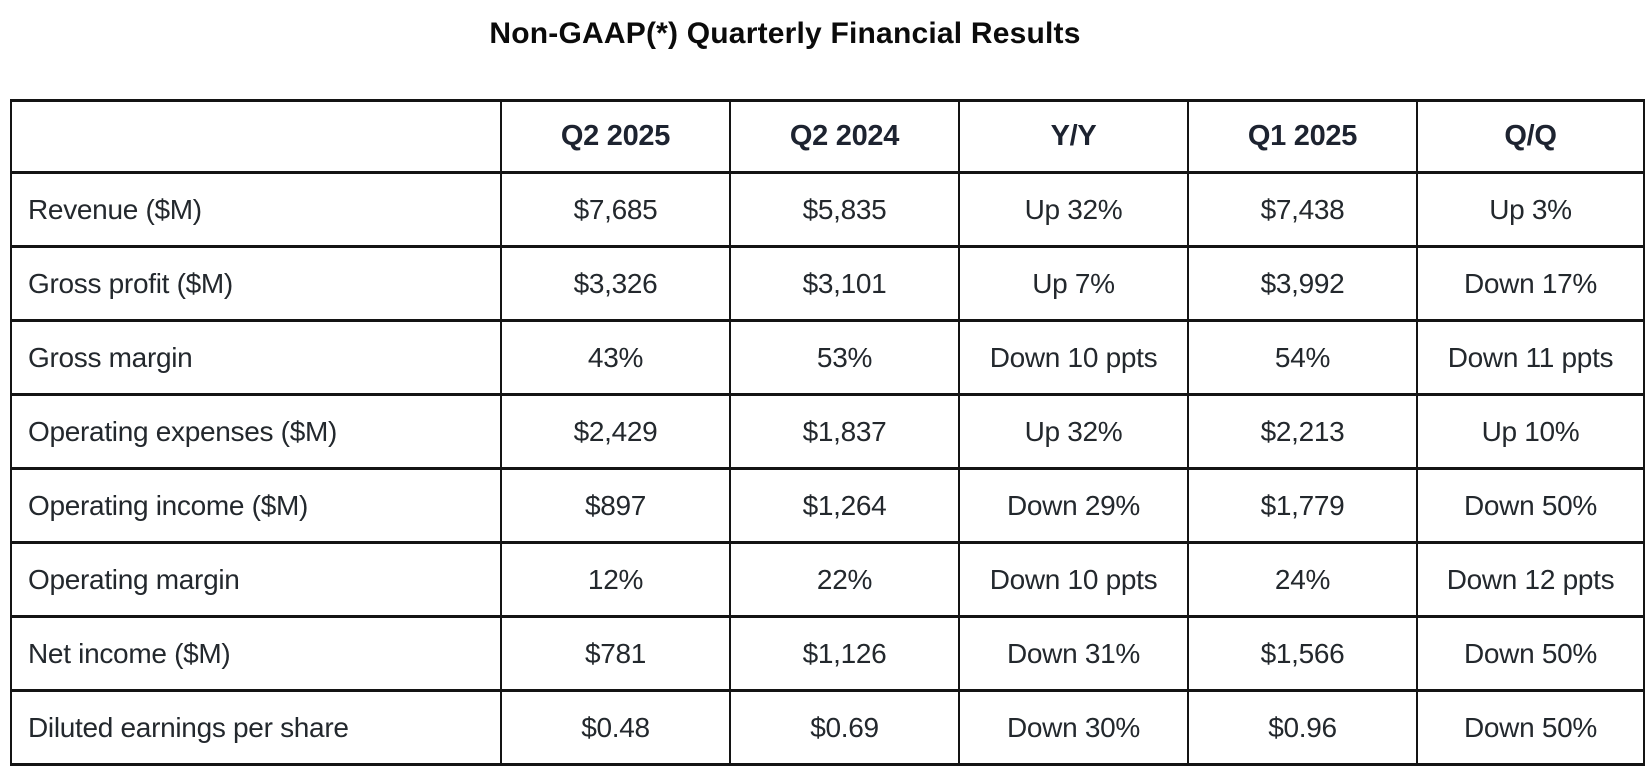 Image resolution: width=1650 pixels, height=778 pixels. Describe the element at coordinates (844, 653) in the screenshot. I see `value-cell: $1,126` at that location.